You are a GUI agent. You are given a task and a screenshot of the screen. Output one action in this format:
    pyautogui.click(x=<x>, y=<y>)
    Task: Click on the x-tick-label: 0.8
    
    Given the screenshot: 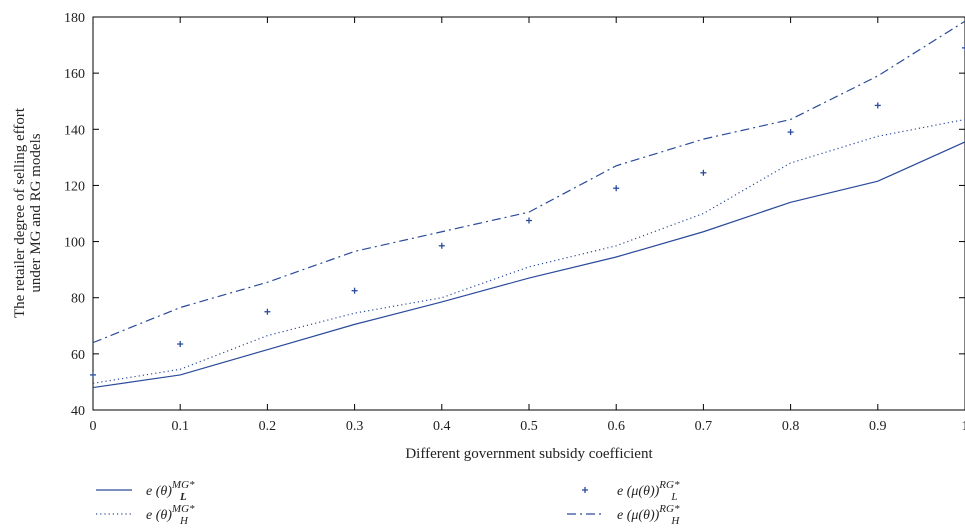 What is the action you would take?
    pyautogui.click(x=791, y=426)
    